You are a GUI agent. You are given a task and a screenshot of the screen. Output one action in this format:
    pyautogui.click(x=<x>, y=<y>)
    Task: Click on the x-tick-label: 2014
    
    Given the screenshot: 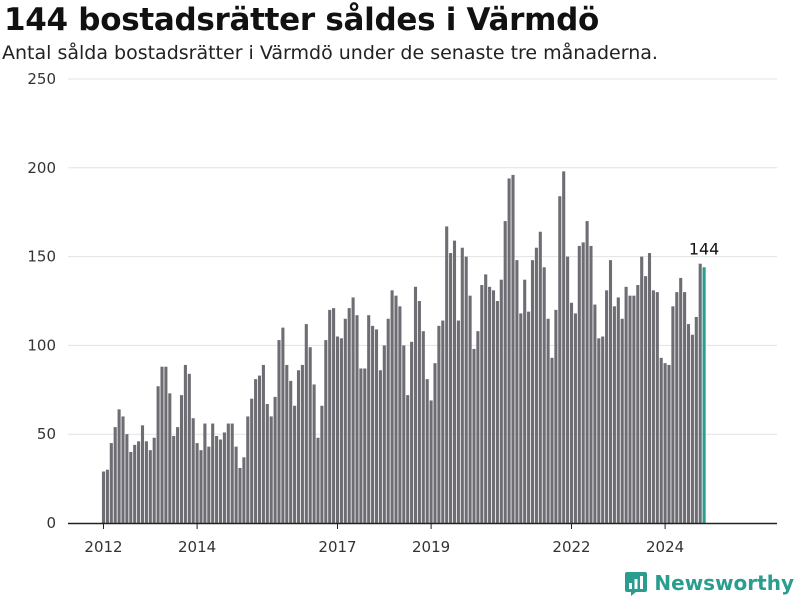 What is the action you would take?
    pyautogui.click(x=197, y=547)
    